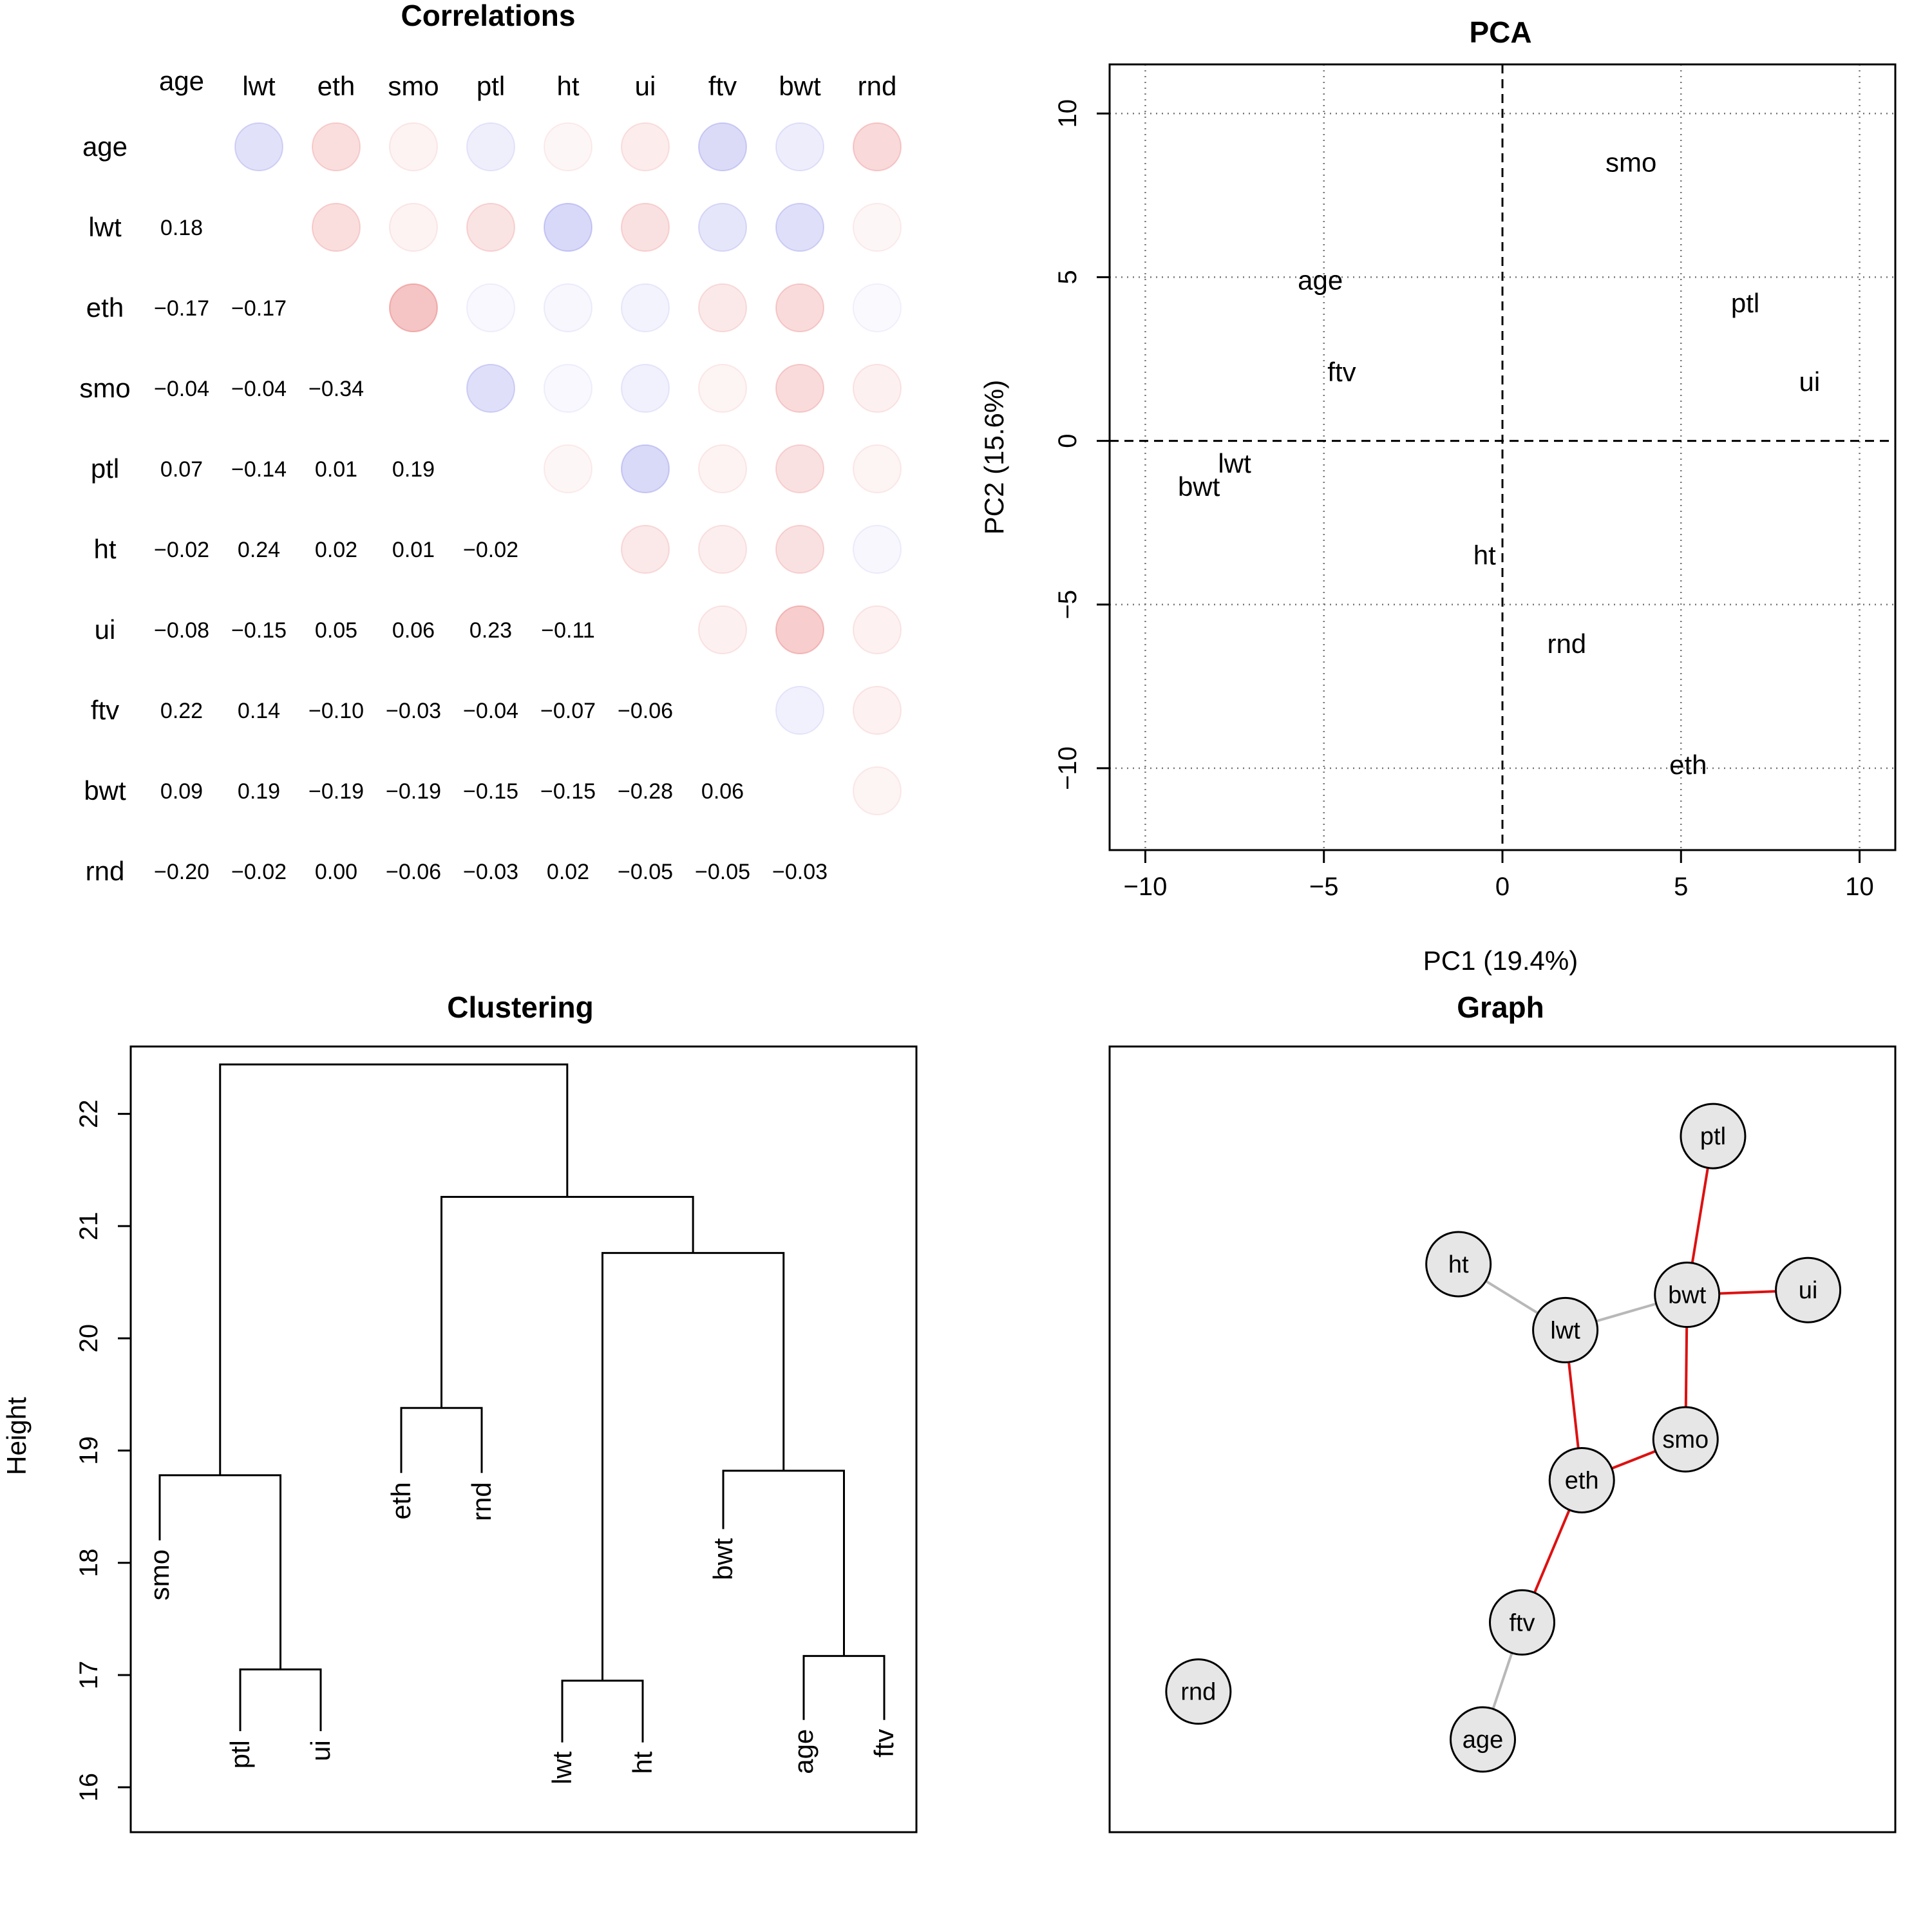  Describe the element at coordinates (568, 468) in the screenshot. I see `corr-circle-ptl-ht` at that location.